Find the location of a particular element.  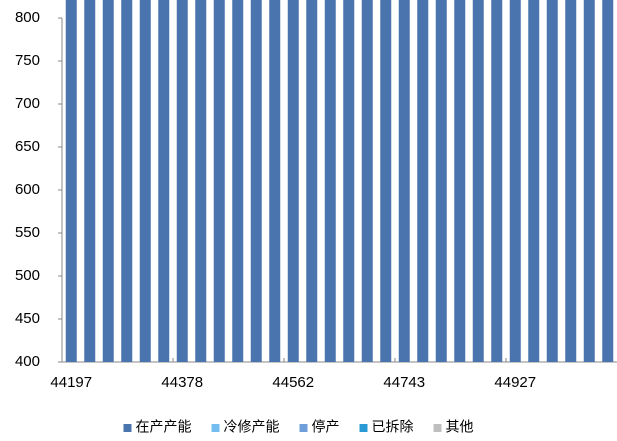

legend-label: 冷修产能 is located at coordinates (252, 427).